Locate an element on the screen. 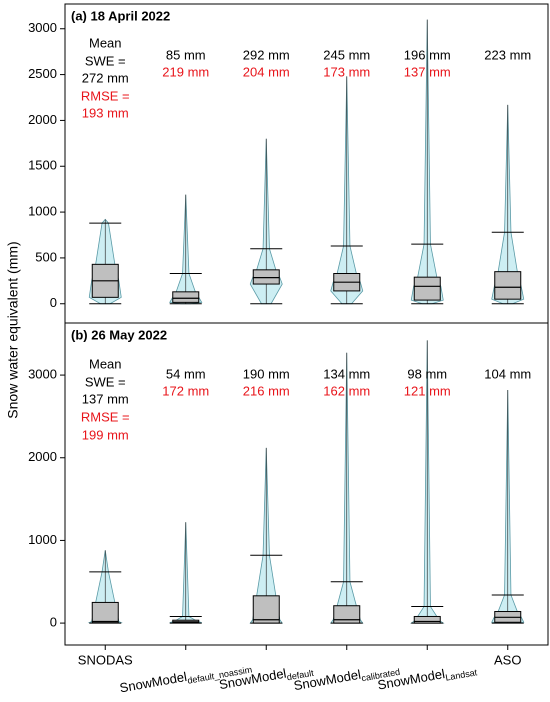  rmse-value: 216 mm is located at coordinates (266, 390).